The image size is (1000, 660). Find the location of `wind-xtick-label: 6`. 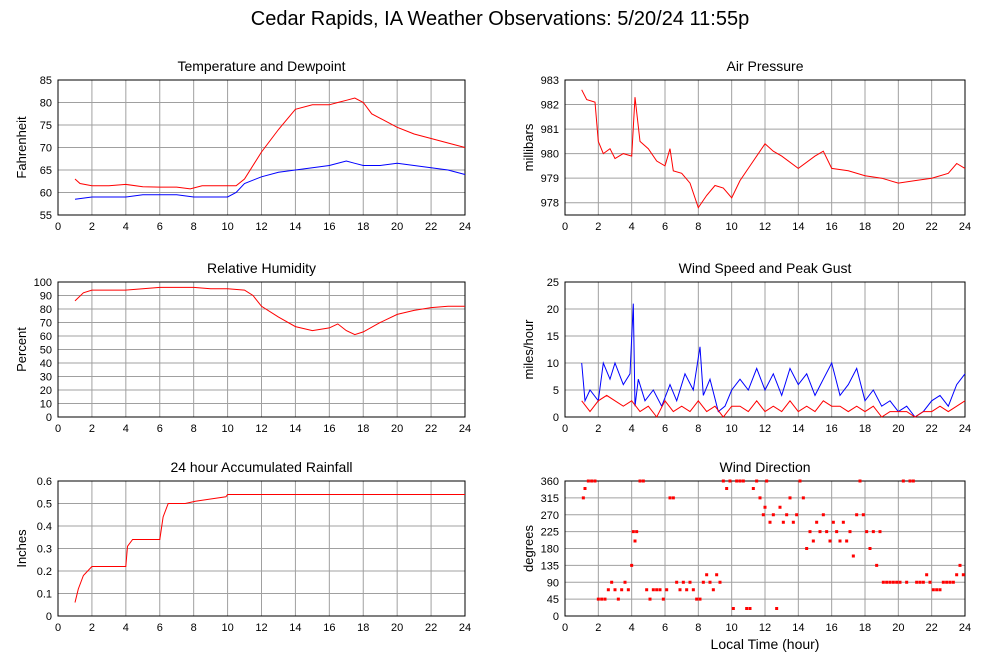

wind-xtick-label: 6 is located at coordinates (665, 429).